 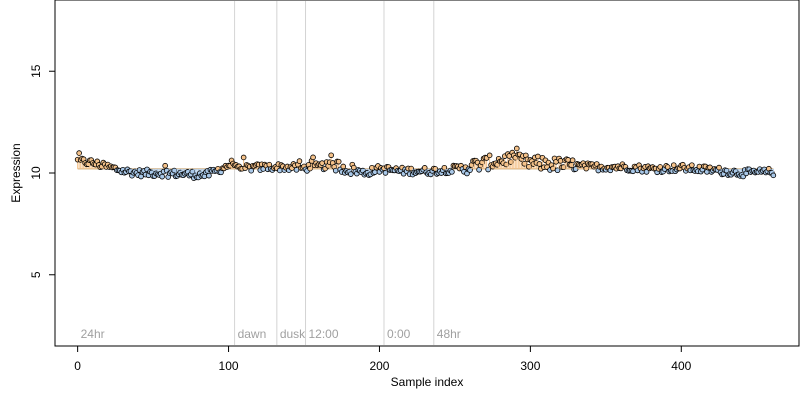 I want to click on x-tick-label: 300, so click(x=530, y=366).